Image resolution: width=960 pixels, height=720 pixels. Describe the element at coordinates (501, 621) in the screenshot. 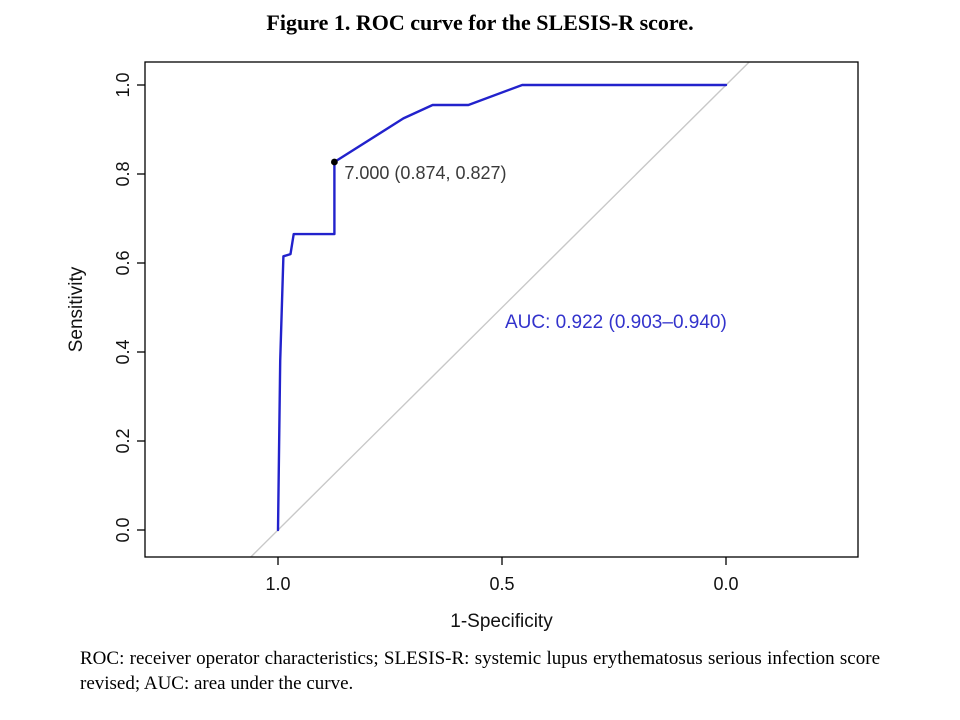

I see `x-axis-label: 1-Specificity` at that location.